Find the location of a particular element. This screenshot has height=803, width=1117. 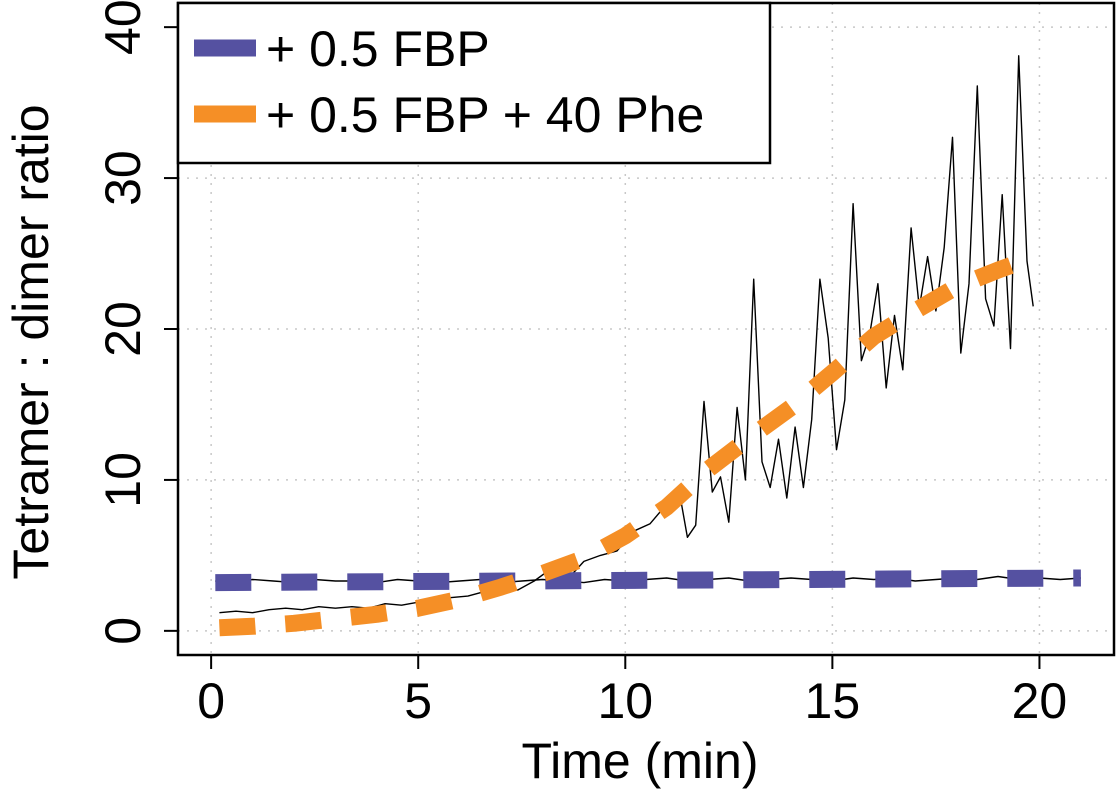

legend-box is located at coordinates (474, 83).